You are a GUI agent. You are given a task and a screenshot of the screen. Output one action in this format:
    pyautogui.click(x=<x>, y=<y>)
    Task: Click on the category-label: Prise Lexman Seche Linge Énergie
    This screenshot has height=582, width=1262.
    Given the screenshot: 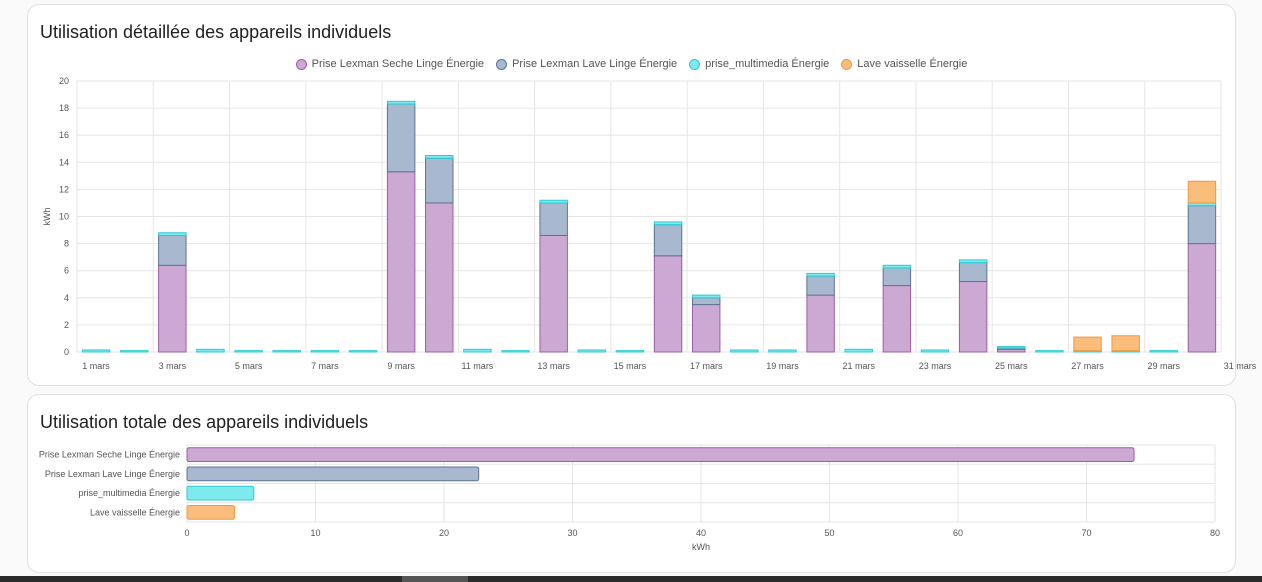 What is the action you would take?
    pyautogui.click(x=109, y=455)
    